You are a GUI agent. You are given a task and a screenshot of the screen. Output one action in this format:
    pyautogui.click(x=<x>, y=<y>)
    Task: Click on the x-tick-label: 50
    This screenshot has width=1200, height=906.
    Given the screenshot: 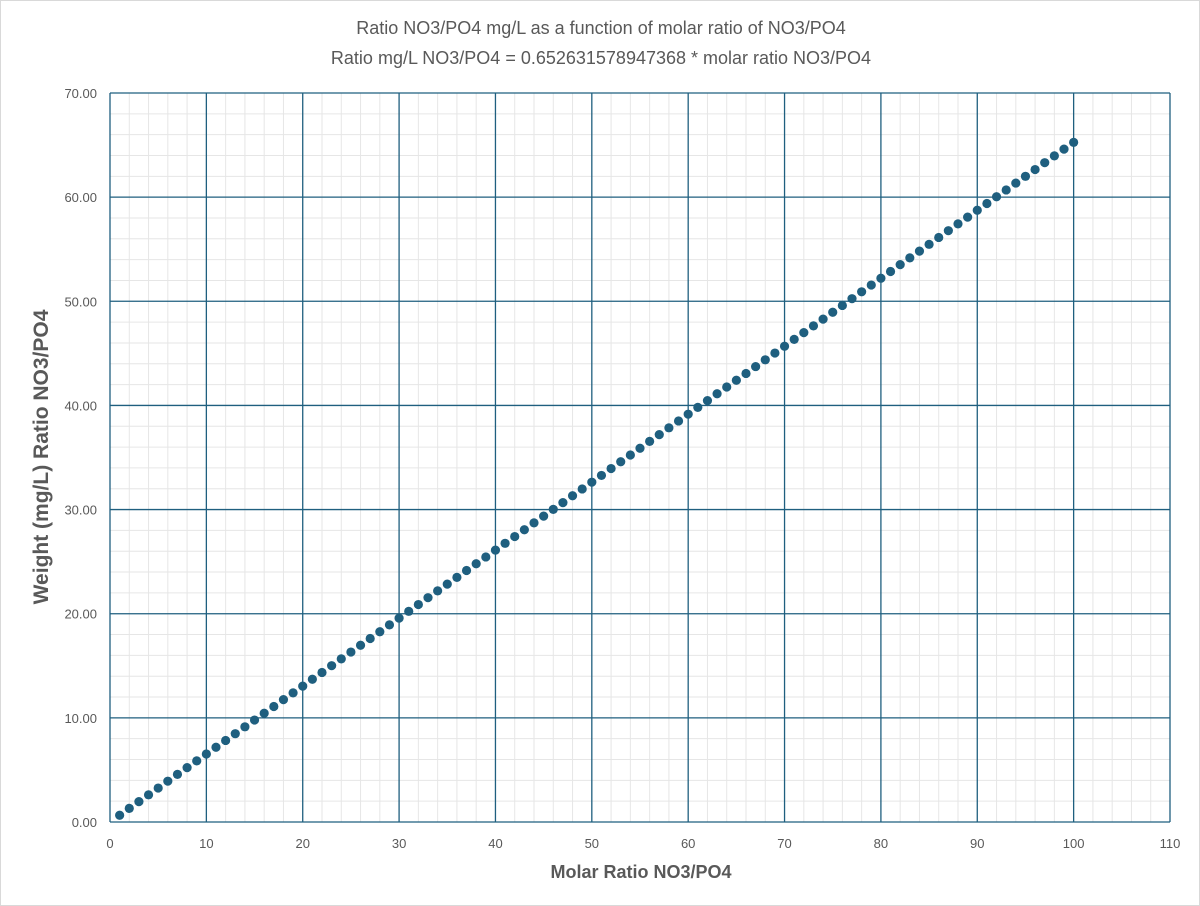 What is the action you would take?
    pyautogui.click(x=592, y=843)
    